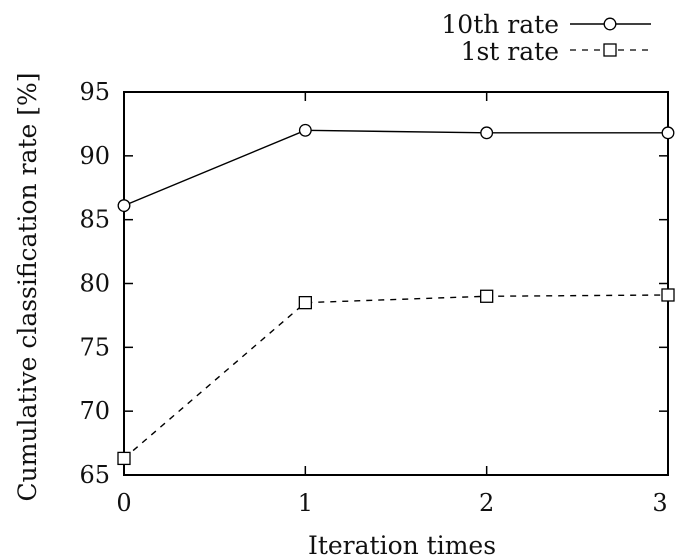 This screenshot has height=559, width=675. Describe the element at coordinates (94, 156) in the screenshot. I see `y-tick-label-90: 90` at that location.